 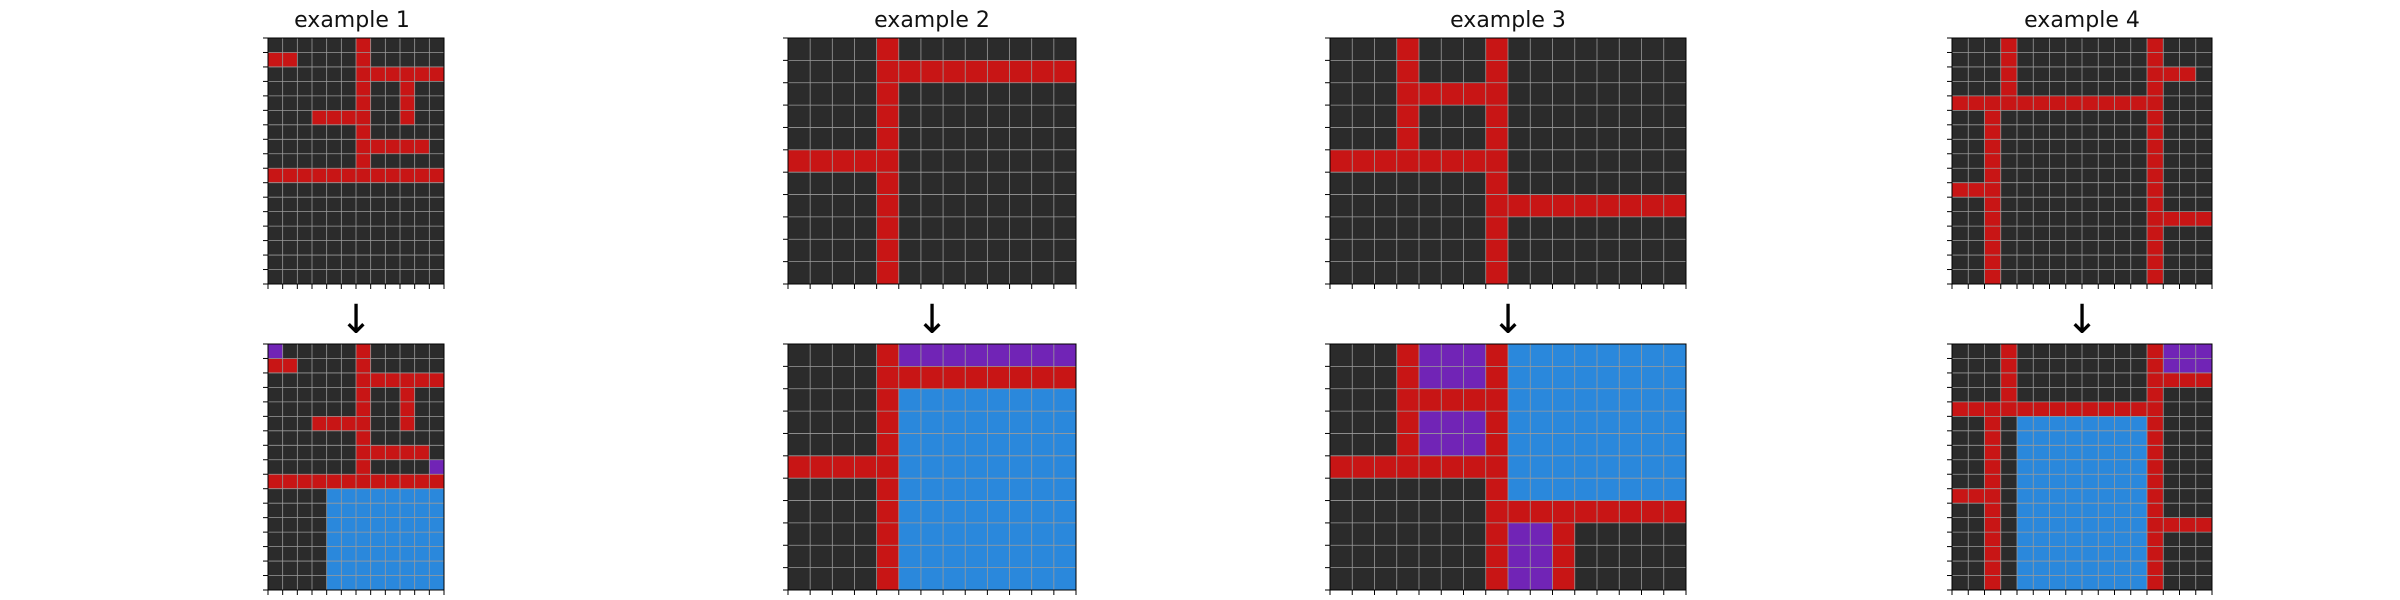 I want to click on example-4-output-grid, so click(x=2080, y=469).